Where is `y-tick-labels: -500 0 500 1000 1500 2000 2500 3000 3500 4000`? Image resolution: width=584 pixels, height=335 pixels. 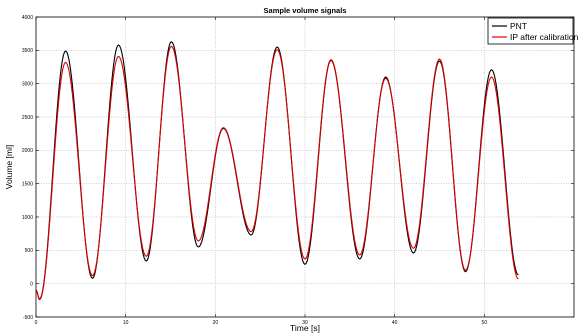 y-tick-labels: -500 0 500 1000 1500 2000 2500 3000 3500 4000 is located at coordinates (27, 168).